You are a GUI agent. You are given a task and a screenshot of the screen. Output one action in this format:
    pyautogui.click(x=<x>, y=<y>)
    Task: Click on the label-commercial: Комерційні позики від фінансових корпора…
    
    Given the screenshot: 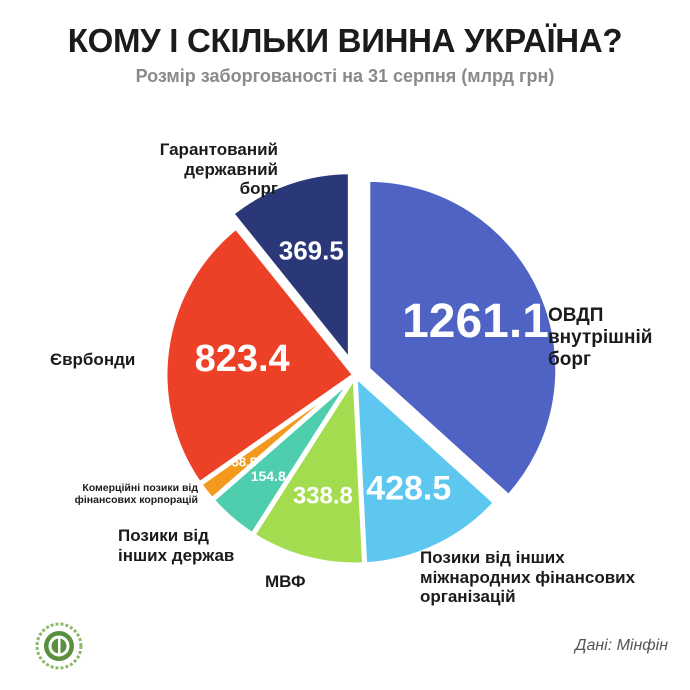 What is the action you would take?
    pyautogui.click(x=124, y=494)
    